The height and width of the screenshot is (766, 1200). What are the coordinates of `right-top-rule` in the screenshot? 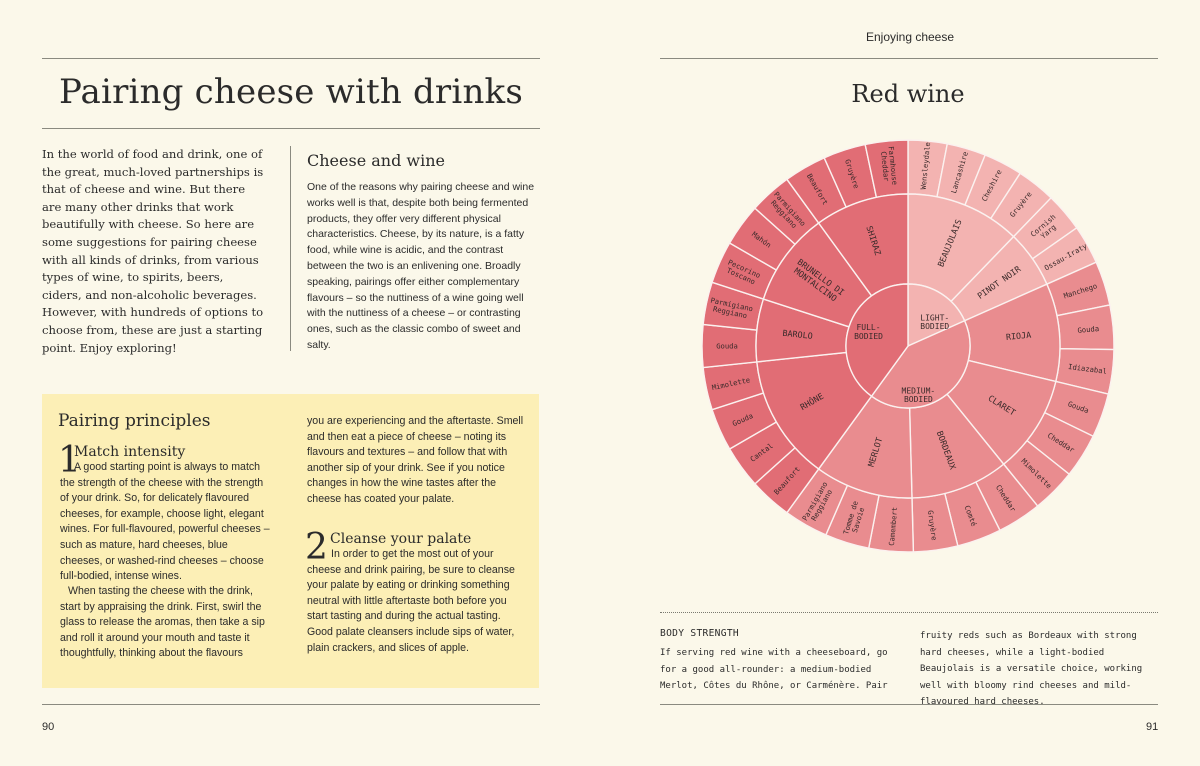 It's located at (909, 58).